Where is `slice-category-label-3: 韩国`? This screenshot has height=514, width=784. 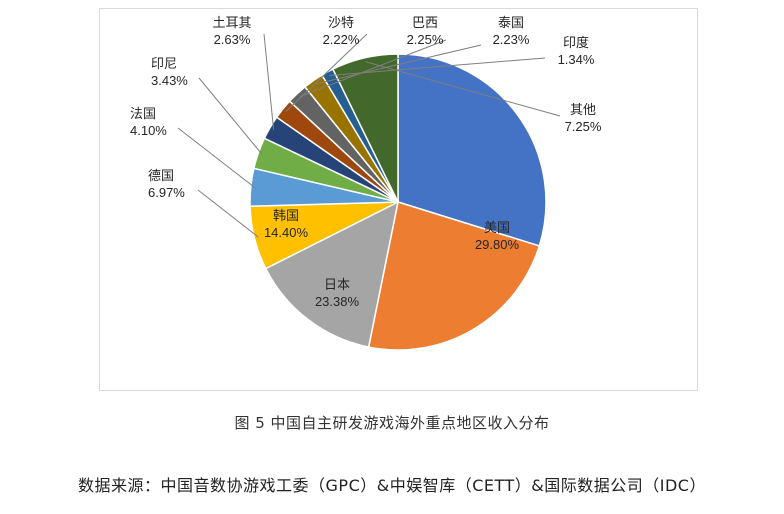 slice-category-label-3: 韩国 is located at coordinates (286, 216).